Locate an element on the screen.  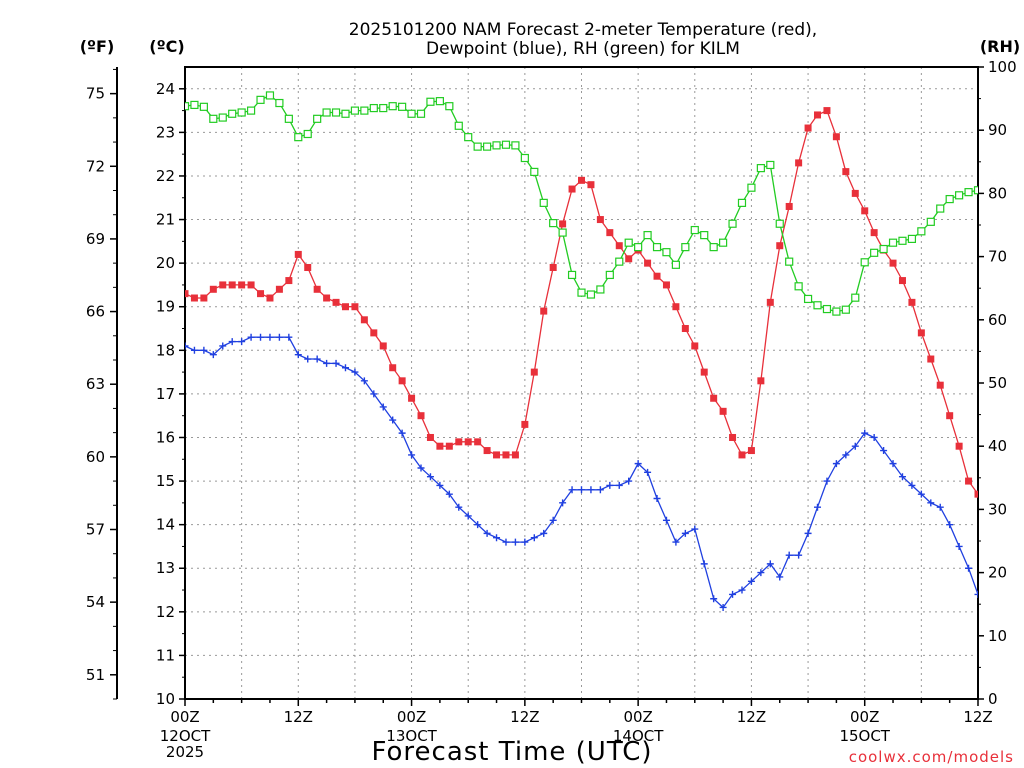
celsius-tick-label: 22 is located at coordinates (165, 176).